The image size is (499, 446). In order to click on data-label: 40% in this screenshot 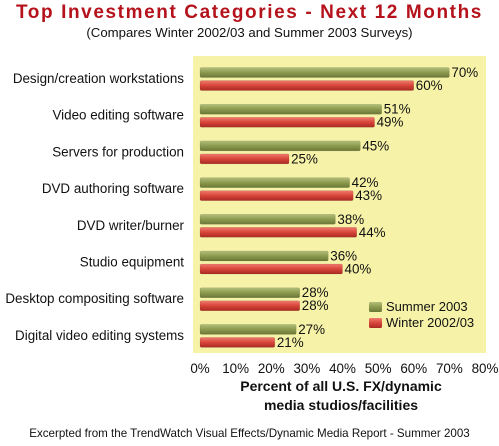, I will do `click(358, 269)`.